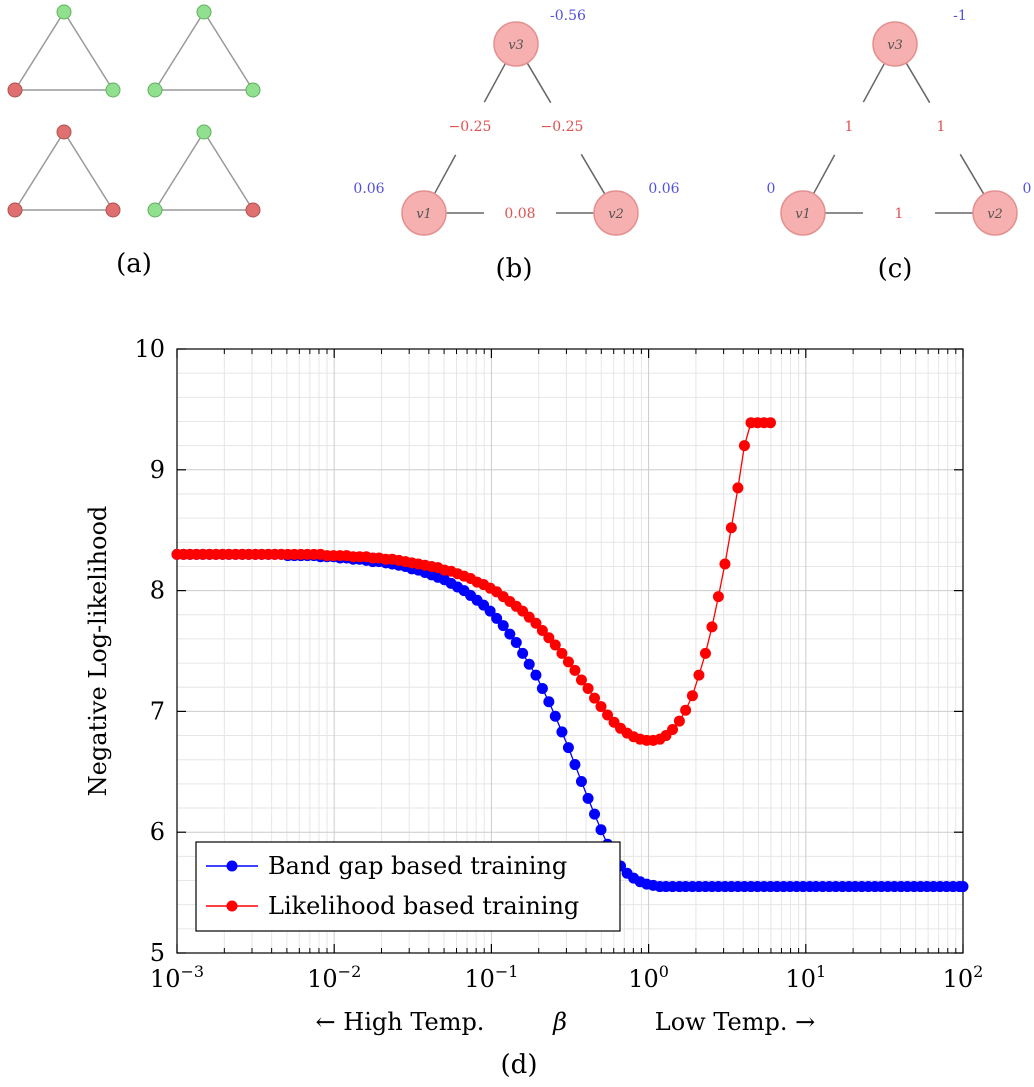  What do you see at coordinates (663, 189) in the screenshot?
I see `node-weight-right: 0.06` at bounding box center [663, 189].